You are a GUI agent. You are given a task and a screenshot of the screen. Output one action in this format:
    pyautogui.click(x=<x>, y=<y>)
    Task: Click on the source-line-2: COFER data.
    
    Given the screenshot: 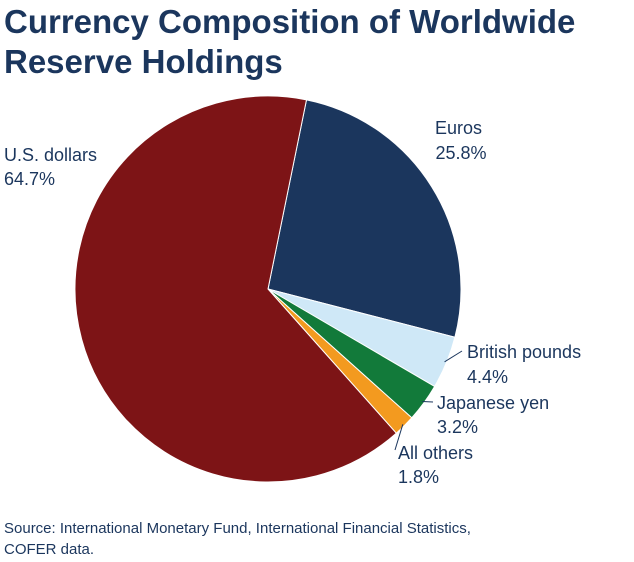 What is the action you would take?
    pyautogui.click(x=49, y=549)
    